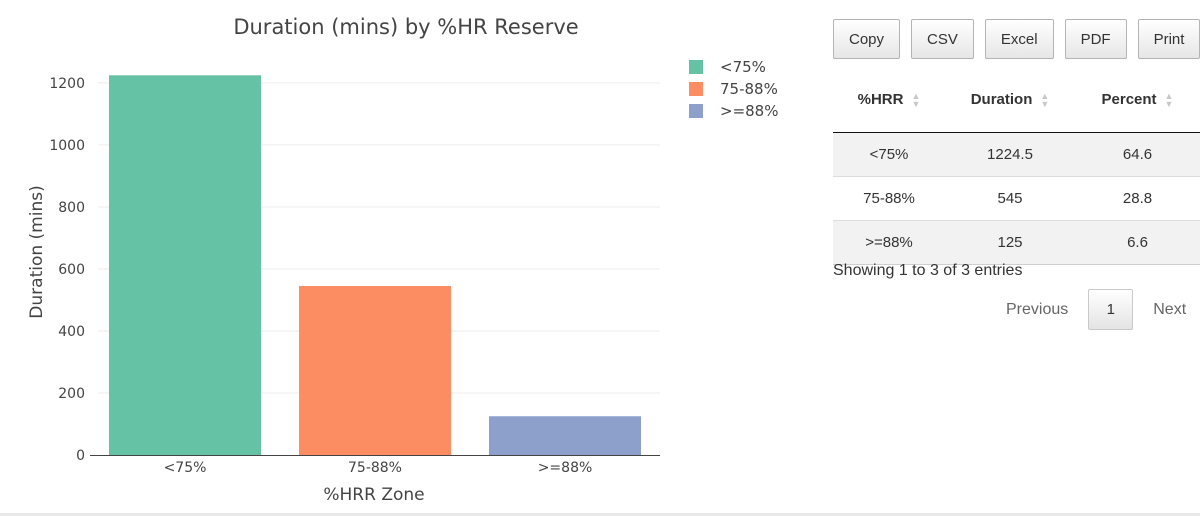 This screenshot has width=1200, height=516. I want to click on table-cell: 64.6, so click(1137, 153).